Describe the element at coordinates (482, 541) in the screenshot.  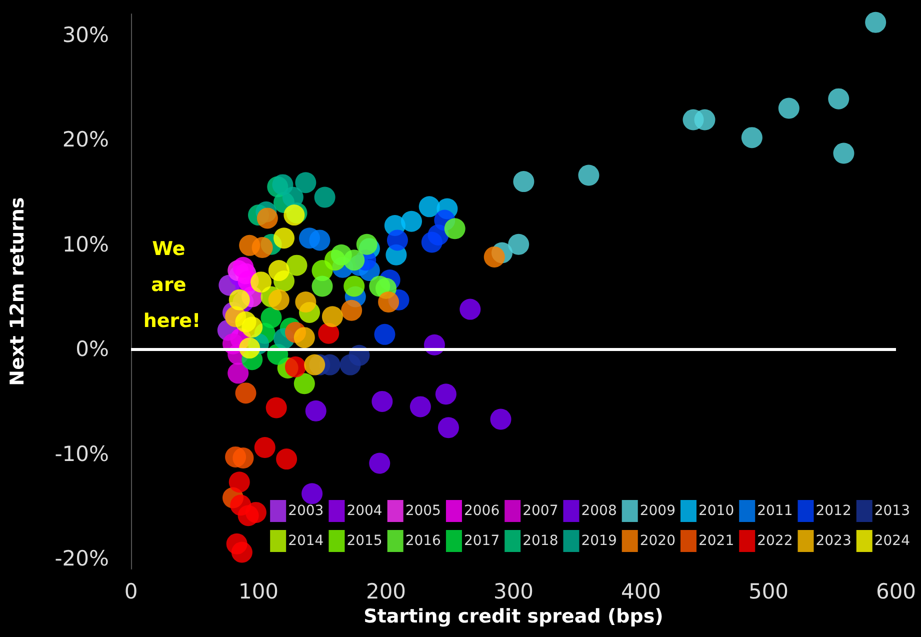
I see `legend-label: 2017` at that location.